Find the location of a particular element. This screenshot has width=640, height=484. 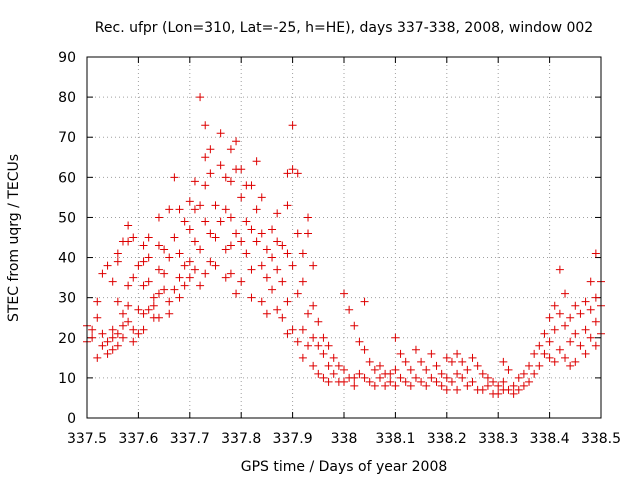

y-tick-label: 30 is located at coordinates (67, 299).